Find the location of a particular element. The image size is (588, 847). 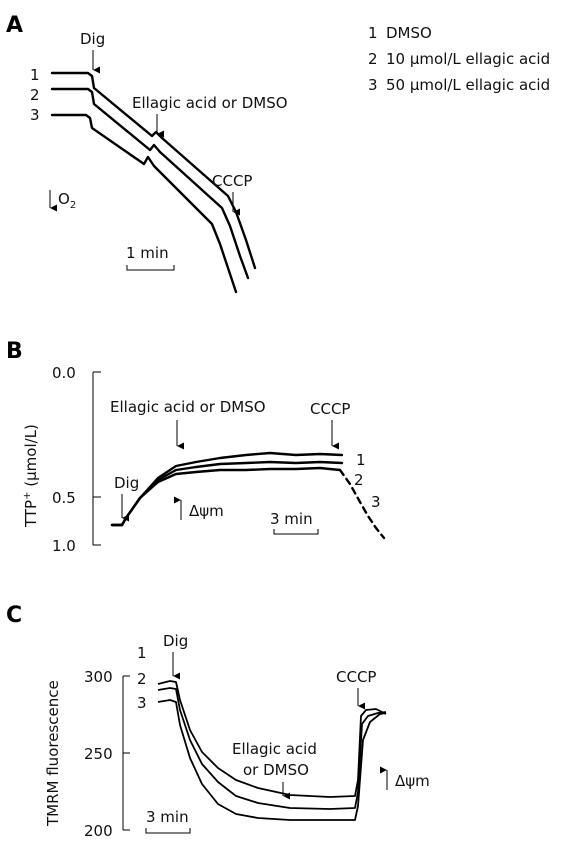

trace-number-a-2: 2 is located at coordinates (35, 95).